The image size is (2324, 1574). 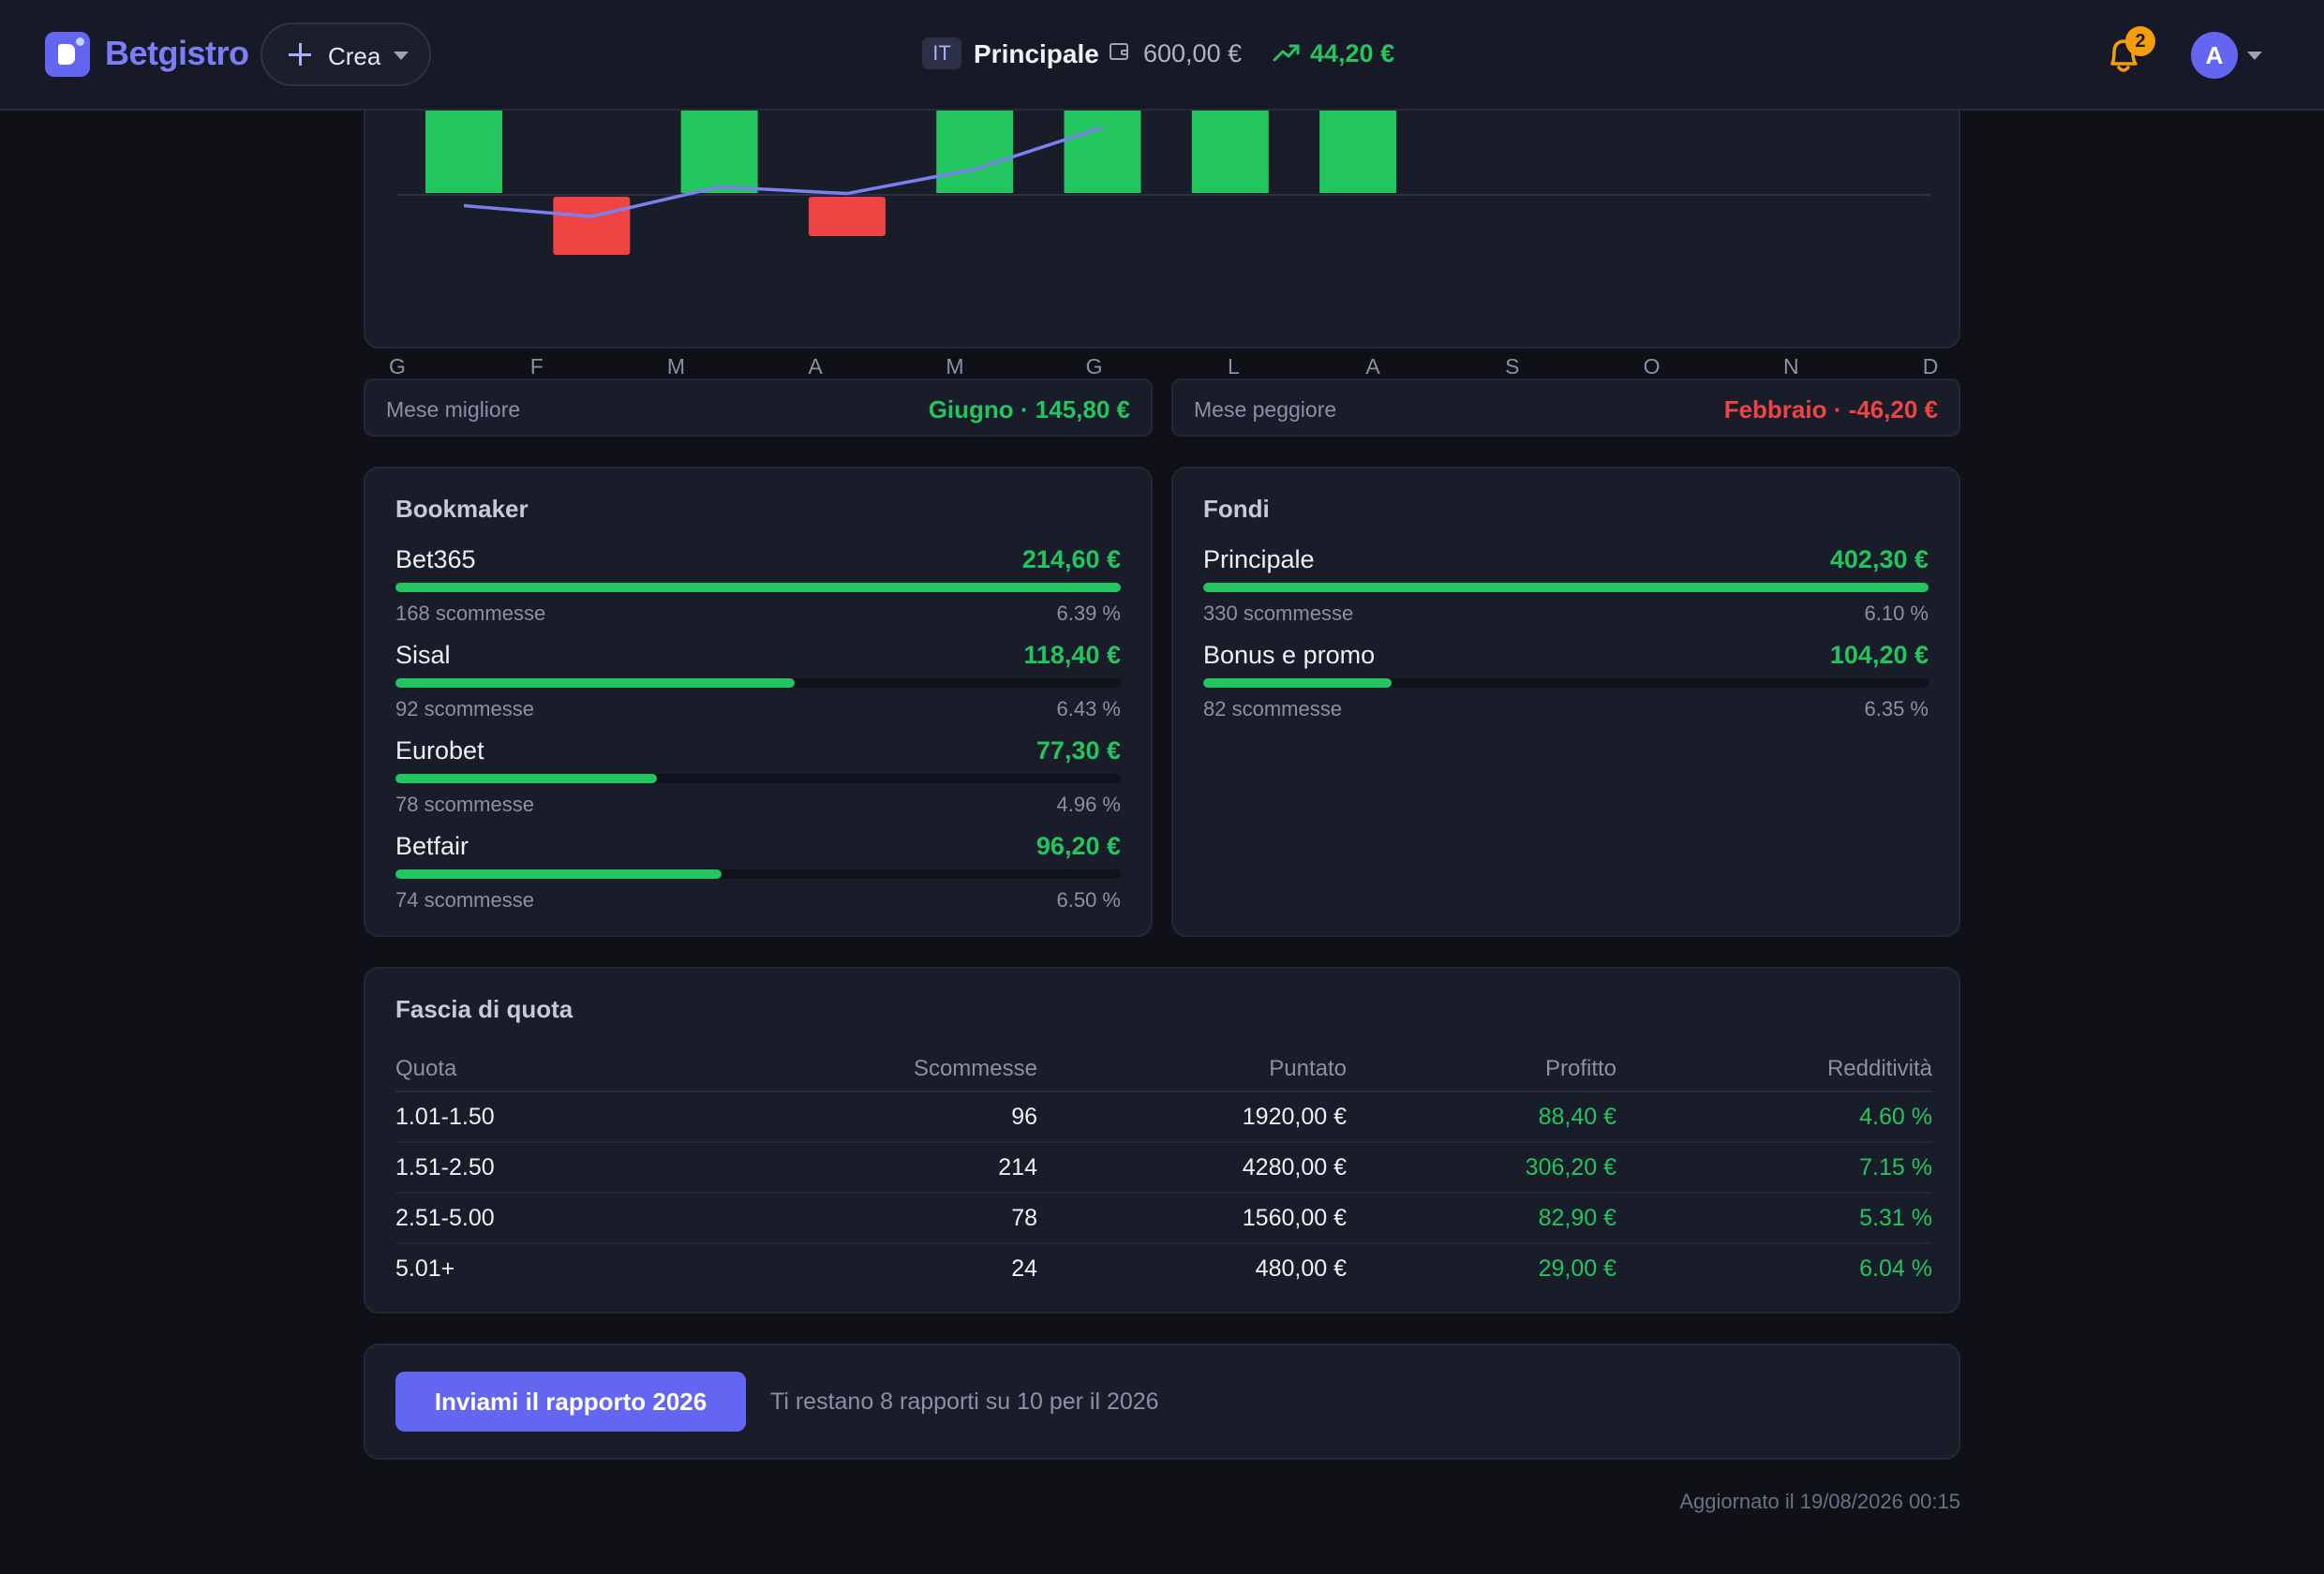 What do you see at coordinates (1024, 1268) in the screenshot?
I see `table-cell: 24` at bounding box center [1024, 1268].